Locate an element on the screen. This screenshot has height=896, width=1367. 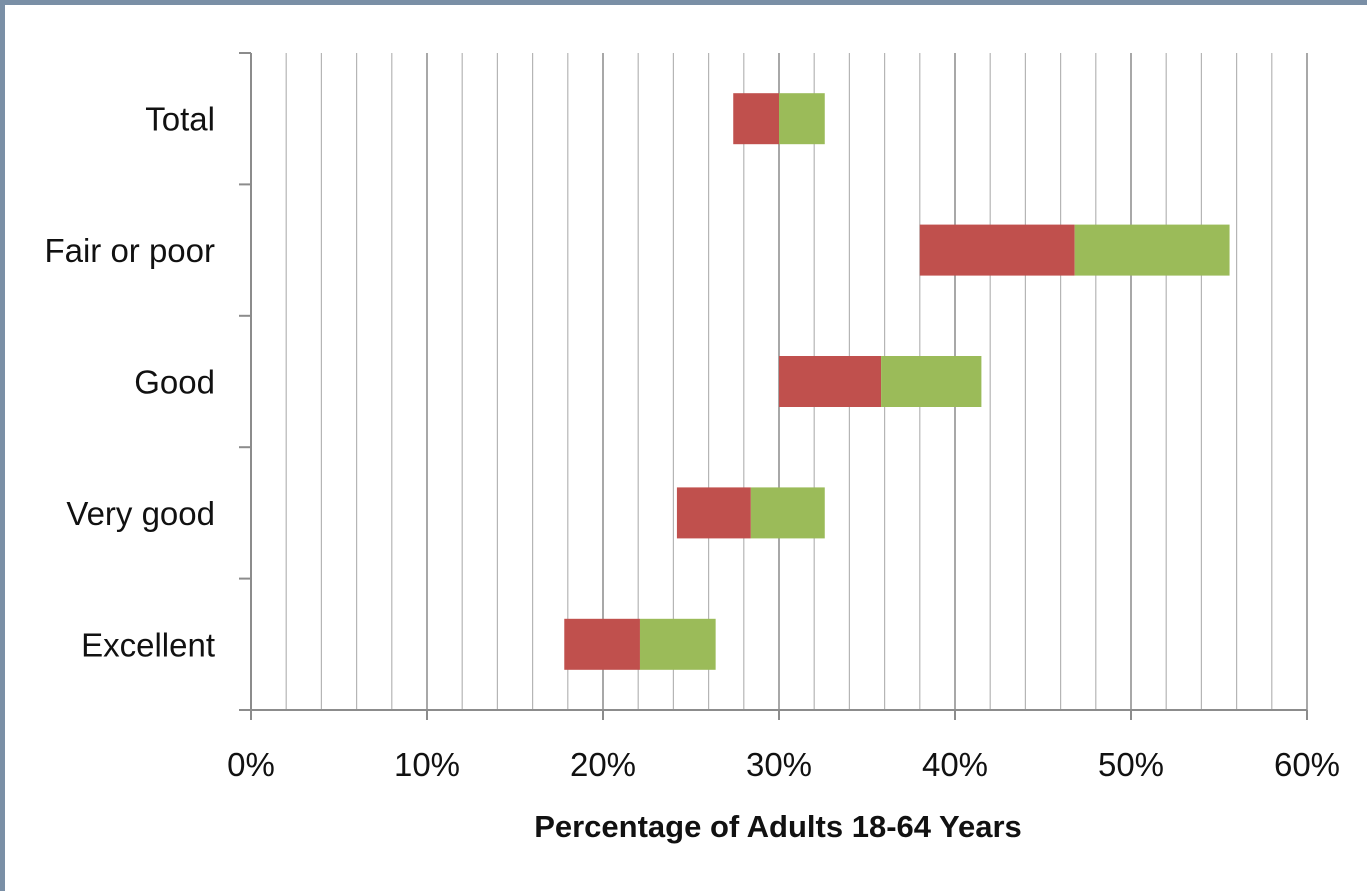
x-tick-label: 60% is located at coordinates (1307, 764).